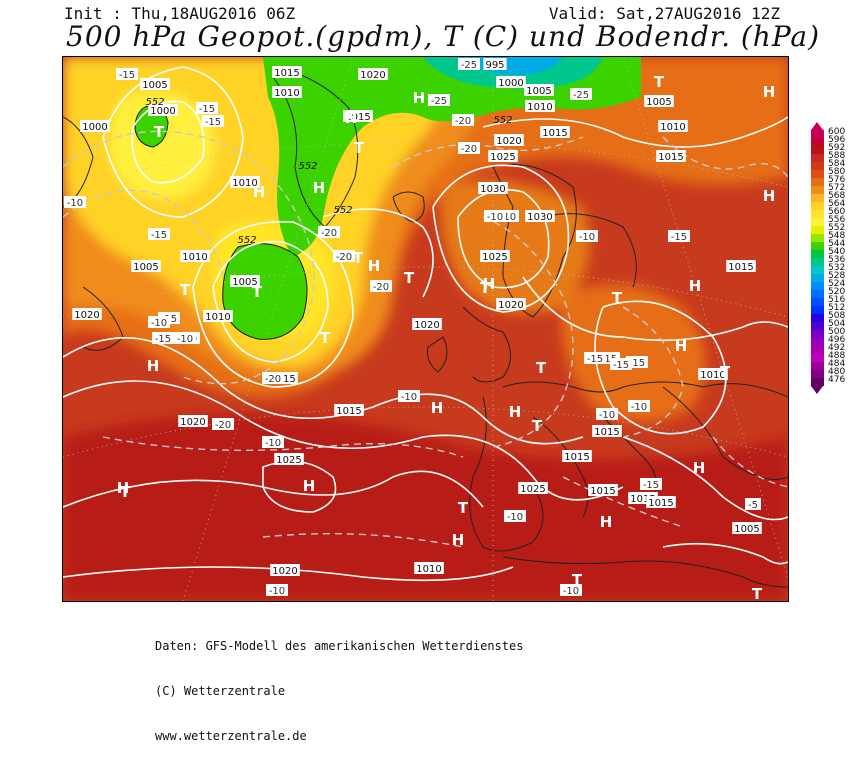 This screenshot has width=850, height=759. What do you see at coordinates (837, 220) in the screenshot?
I see `legend-label: 556` at bounding box center [837, 220].